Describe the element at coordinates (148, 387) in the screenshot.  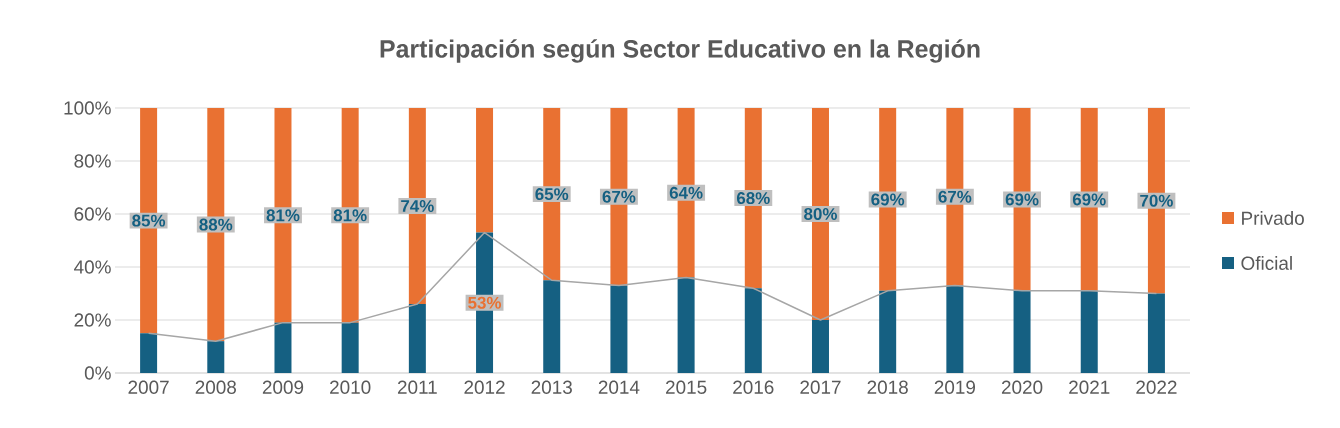
I see `x-tick-label: 2007` at that location.